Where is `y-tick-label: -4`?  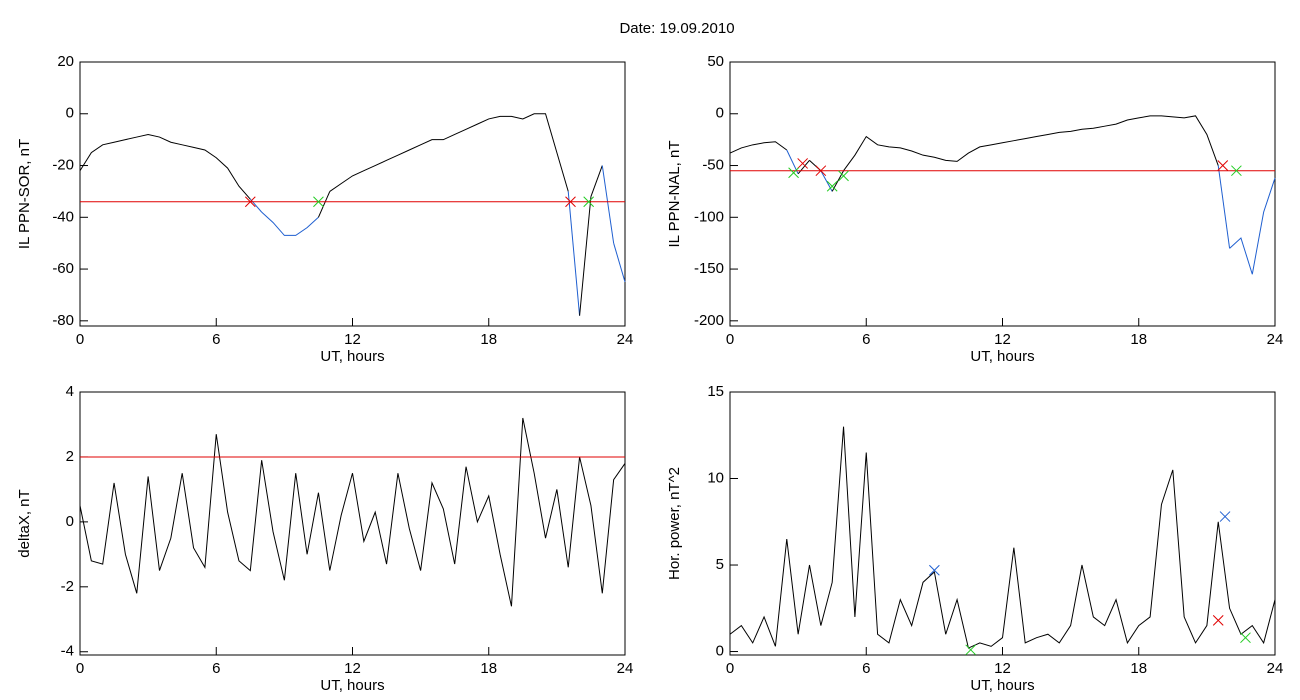
y-tick-label: -4 is located at coordinates (67, 651).